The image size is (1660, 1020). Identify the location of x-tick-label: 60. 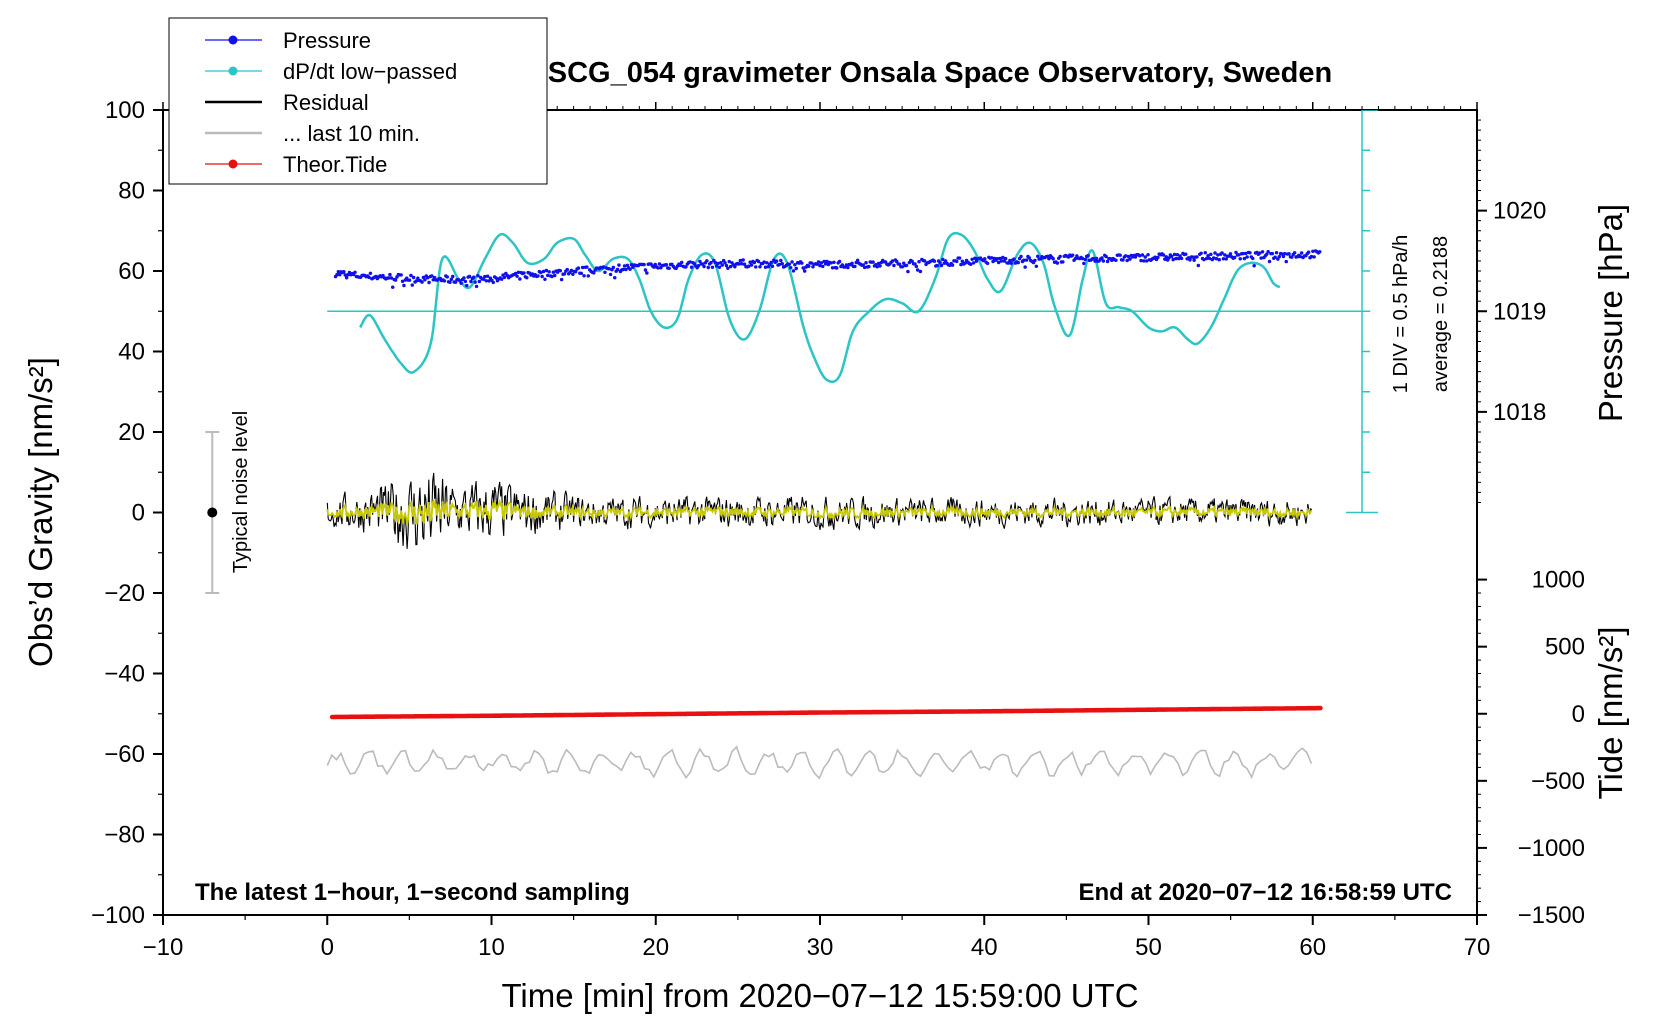
(1312, 947).